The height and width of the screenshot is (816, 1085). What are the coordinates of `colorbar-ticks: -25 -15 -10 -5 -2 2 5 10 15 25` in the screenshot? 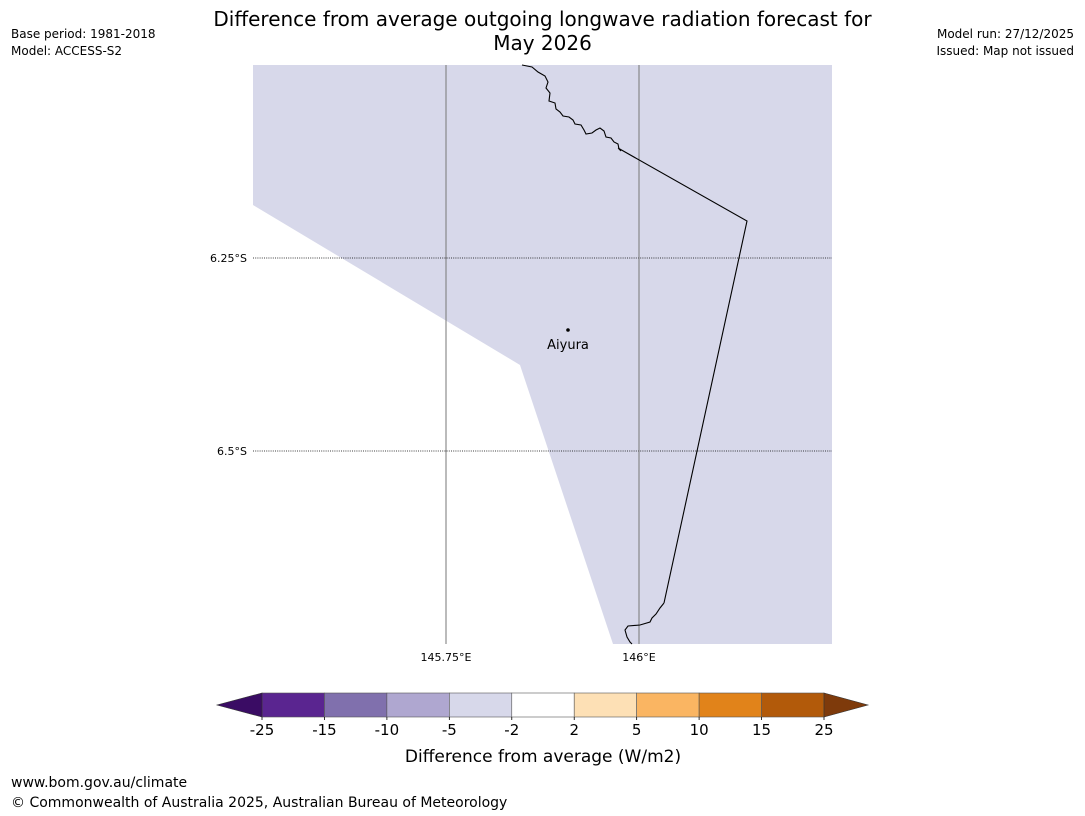 It's located at (542, 728).